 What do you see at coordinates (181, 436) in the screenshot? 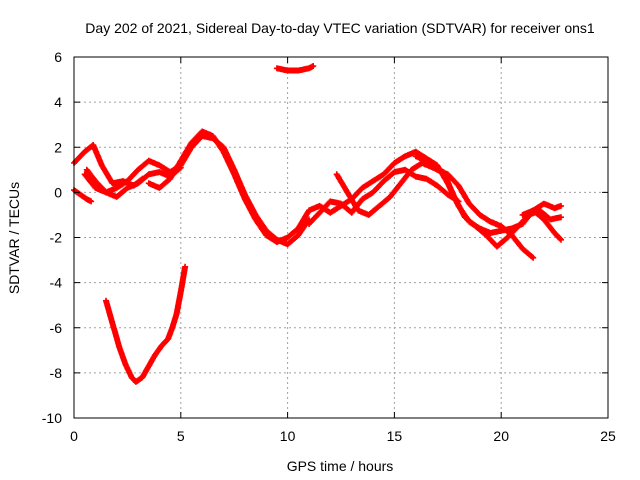
I see `x-tick-label: 5` at bounding box center [181, 436].